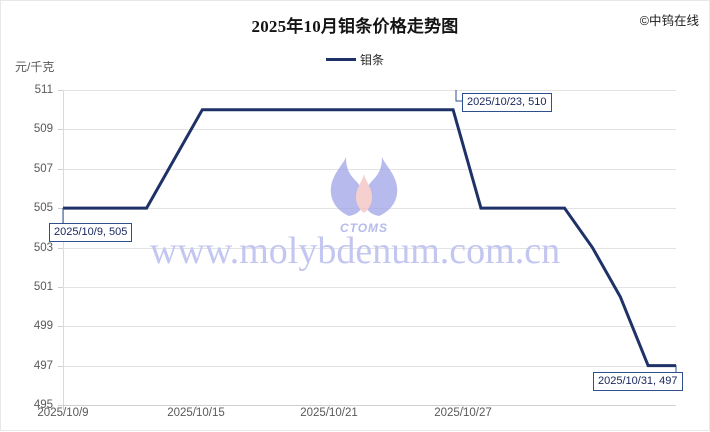 The height and width of the screenshot is (432, 710). What do you see at coordinates (507, 103) in the screenshot?
I see `data-label-callout: 2025/10/23, 510` at bounding box center [507, 103].